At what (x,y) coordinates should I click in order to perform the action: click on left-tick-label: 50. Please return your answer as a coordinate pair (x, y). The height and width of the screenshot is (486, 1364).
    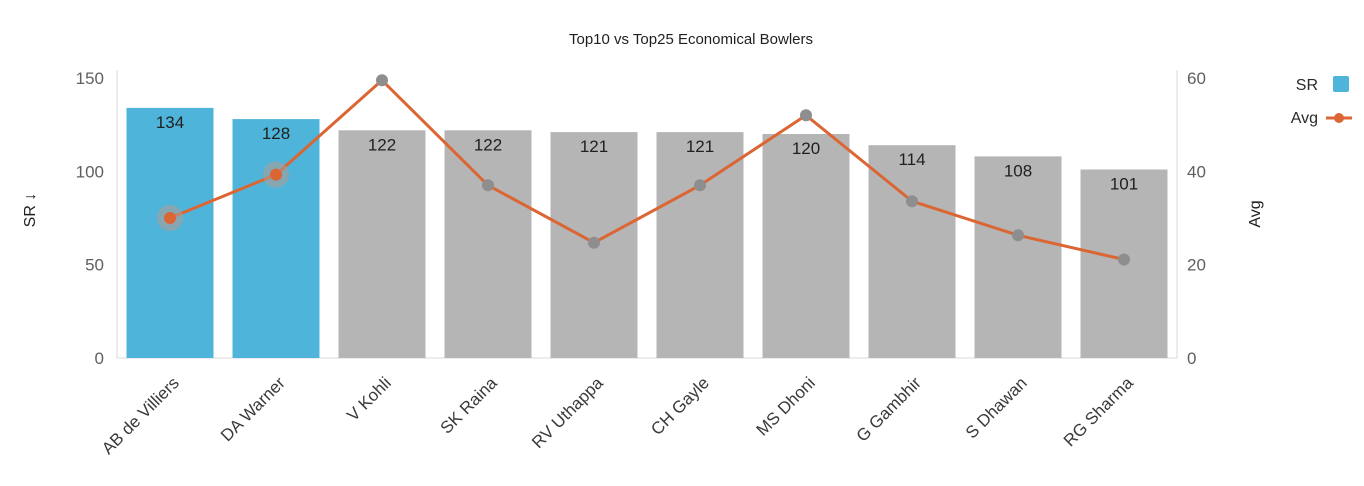
    Looking at the image, I should click on (94, 265).